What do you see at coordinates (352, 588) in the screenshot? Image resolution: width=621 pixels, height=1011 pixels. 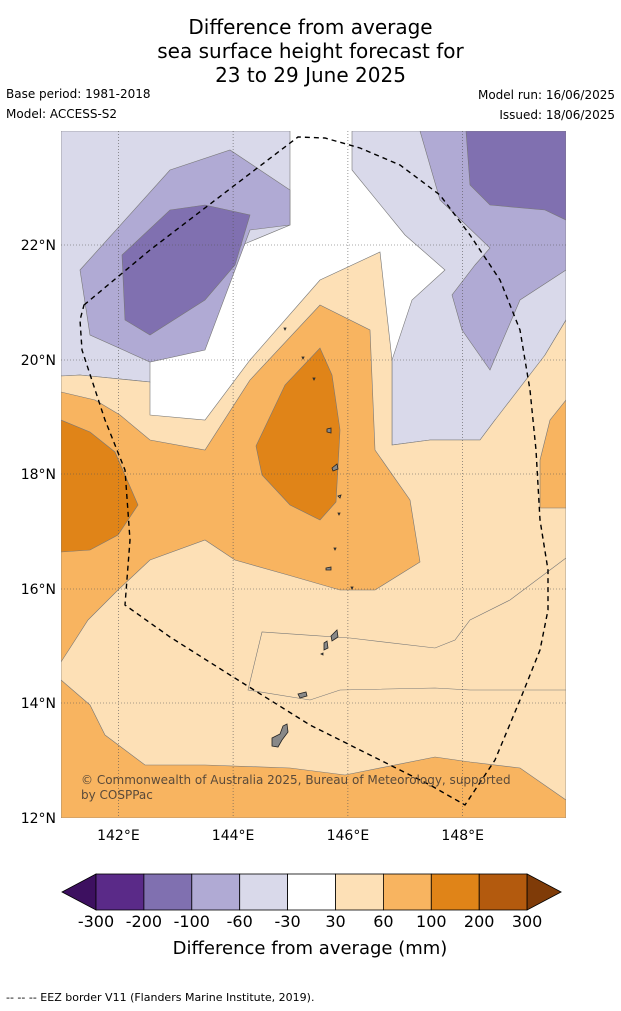 I see `island-farallon-de-medinilla` at bounding box center [352, 588].